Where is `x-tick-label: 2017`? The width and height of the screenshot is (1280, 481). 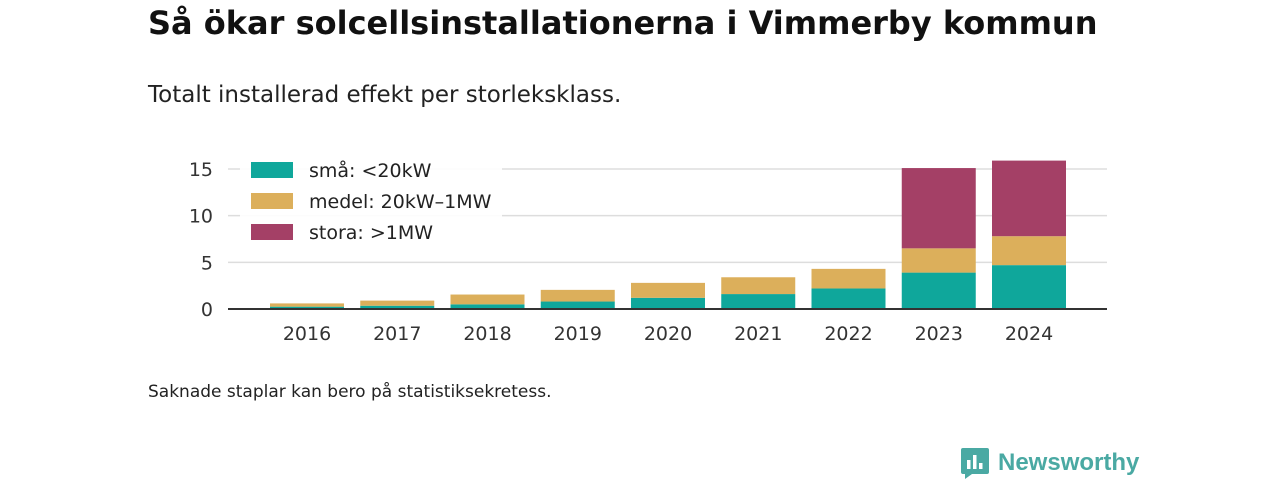
x-tick-label: 2017 is located at coordinates (397, 334).